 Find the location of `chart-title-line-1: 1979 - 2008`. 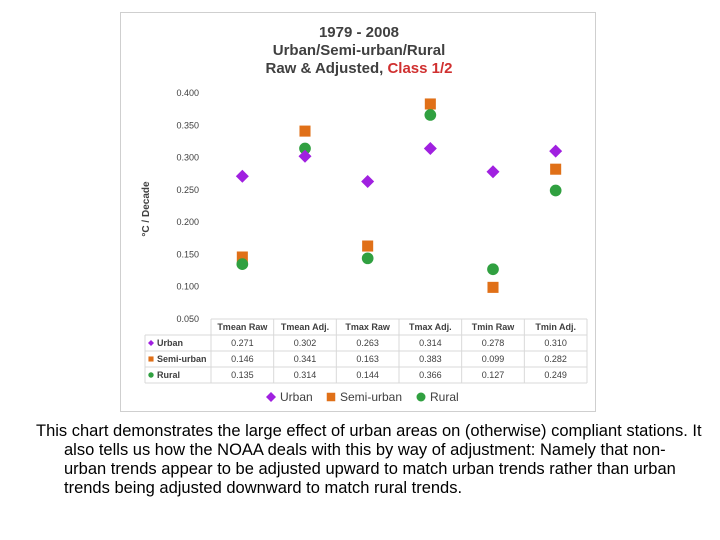

chart-title-line-1: 1979 - 2008 is located at coordinates (359, 32).